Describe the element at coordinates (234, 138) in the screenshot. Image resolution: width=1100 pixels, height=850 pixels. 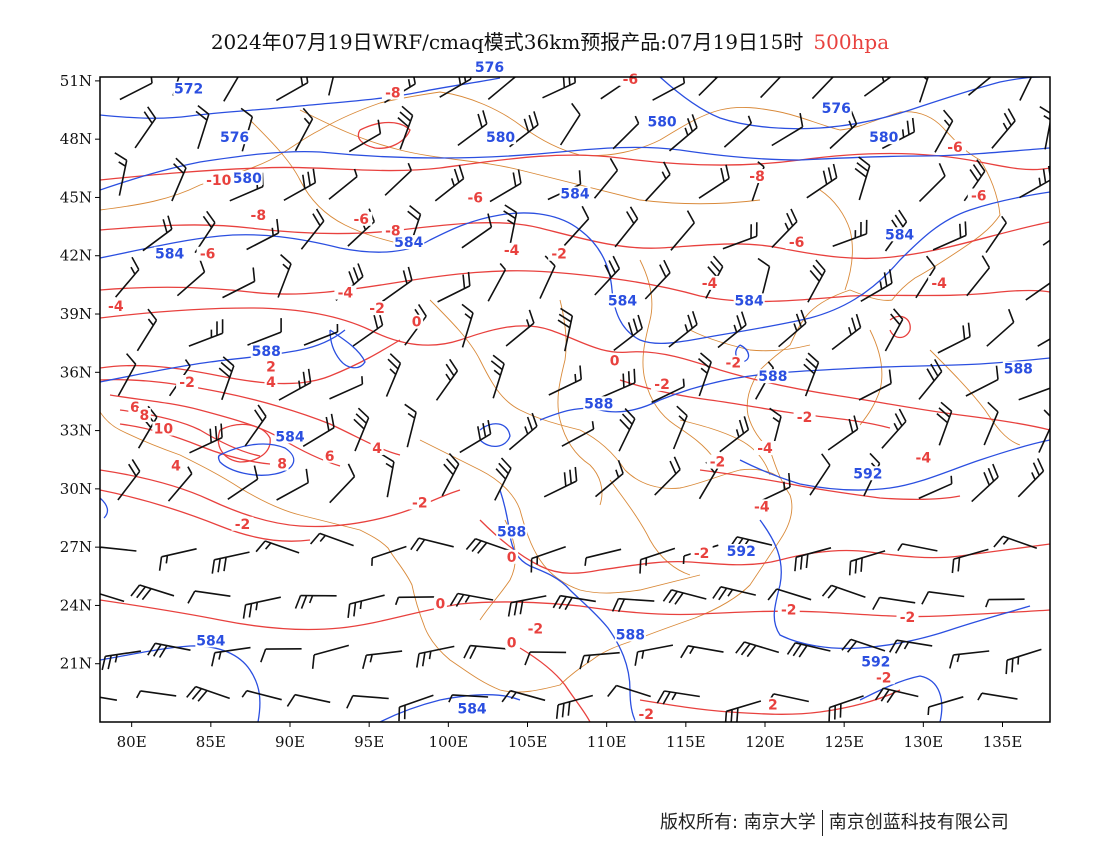
I see `height-label: 576` at that location.